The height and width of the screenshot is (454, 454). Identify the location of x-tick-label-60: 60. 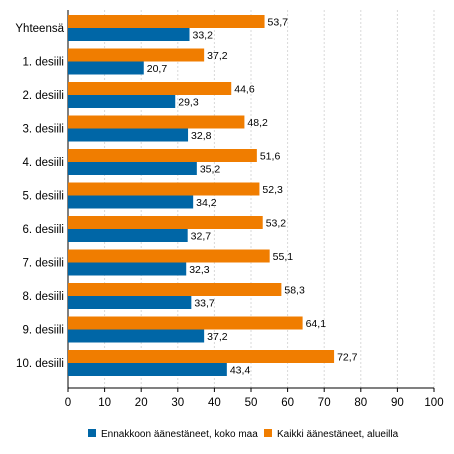
(287, 403).